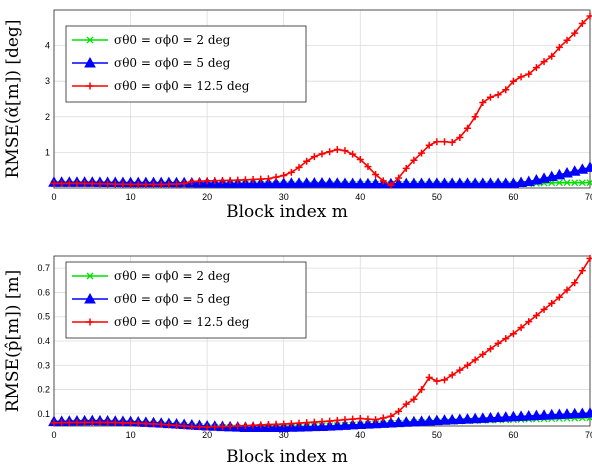  I want to click on y-tick-label: 0.3, so click(43, 365).